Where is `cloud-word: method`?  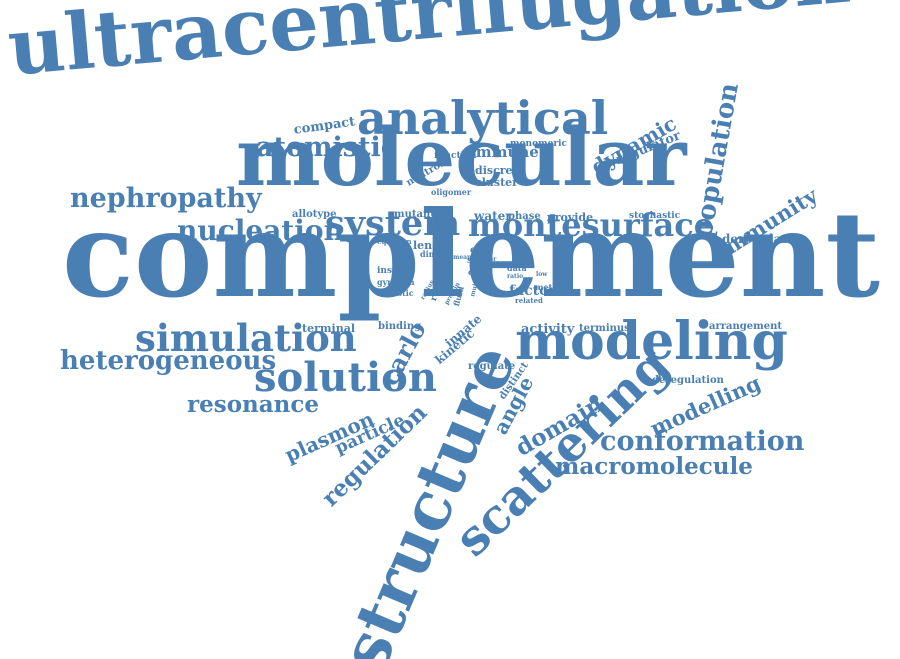
cloud-word: method is located at coordinates (552, 287).